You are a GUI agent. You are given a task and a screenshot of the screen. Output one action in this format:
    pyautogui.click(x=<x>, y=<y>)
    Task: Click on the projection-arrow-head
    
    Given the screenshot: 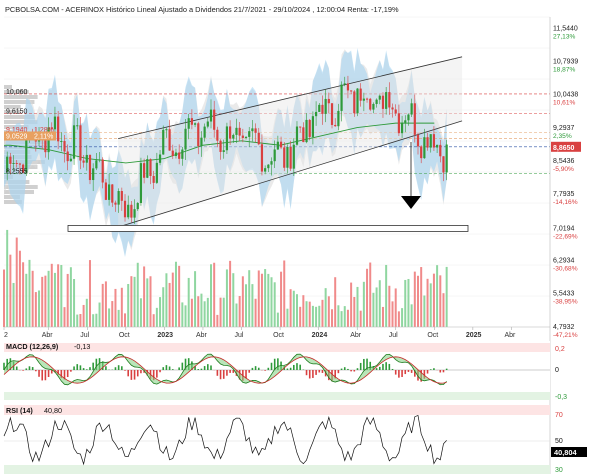 What is the action you would take?
    pyautogui.click(x=411, y=202)
    